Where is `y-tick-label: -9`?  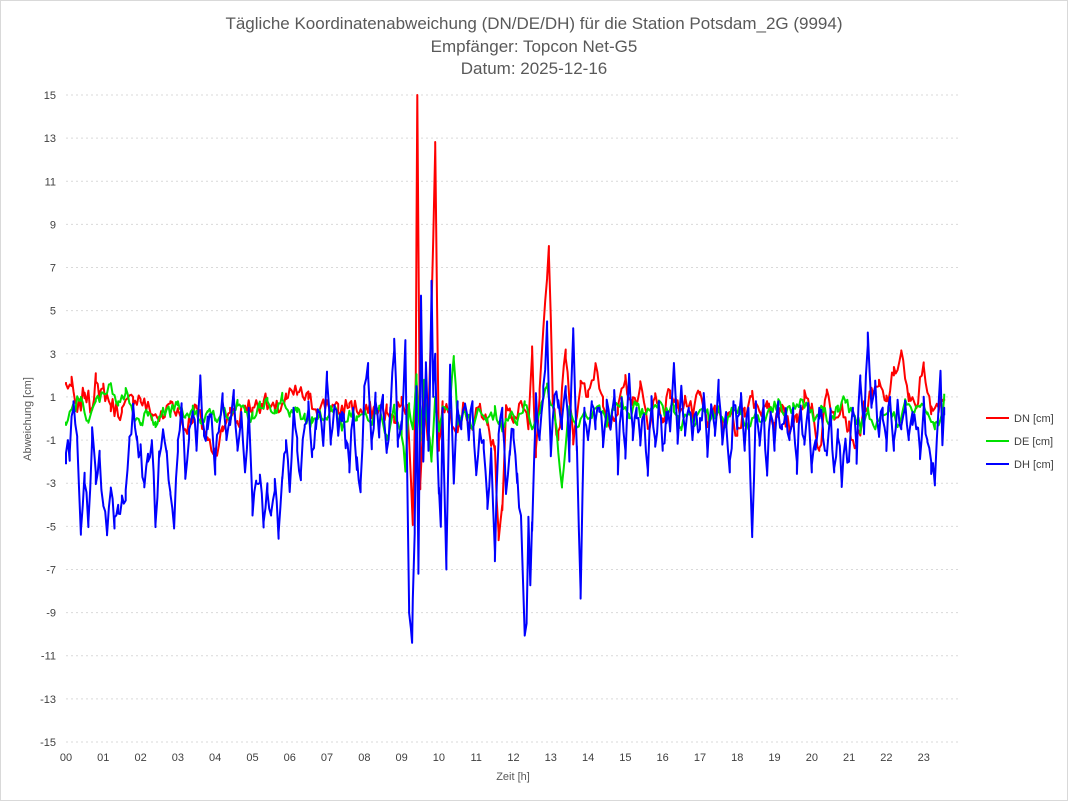
y-tick-label: -9 is located at coordinates (51, 614).